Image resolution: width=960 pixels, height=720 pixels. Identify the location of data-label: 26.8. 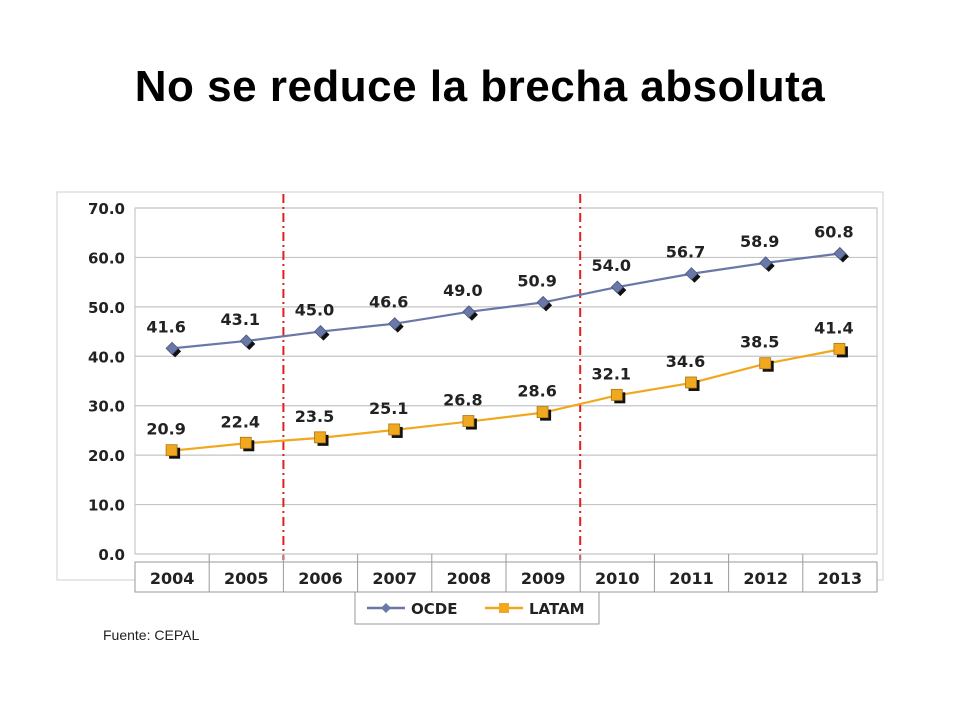
(462, 400).